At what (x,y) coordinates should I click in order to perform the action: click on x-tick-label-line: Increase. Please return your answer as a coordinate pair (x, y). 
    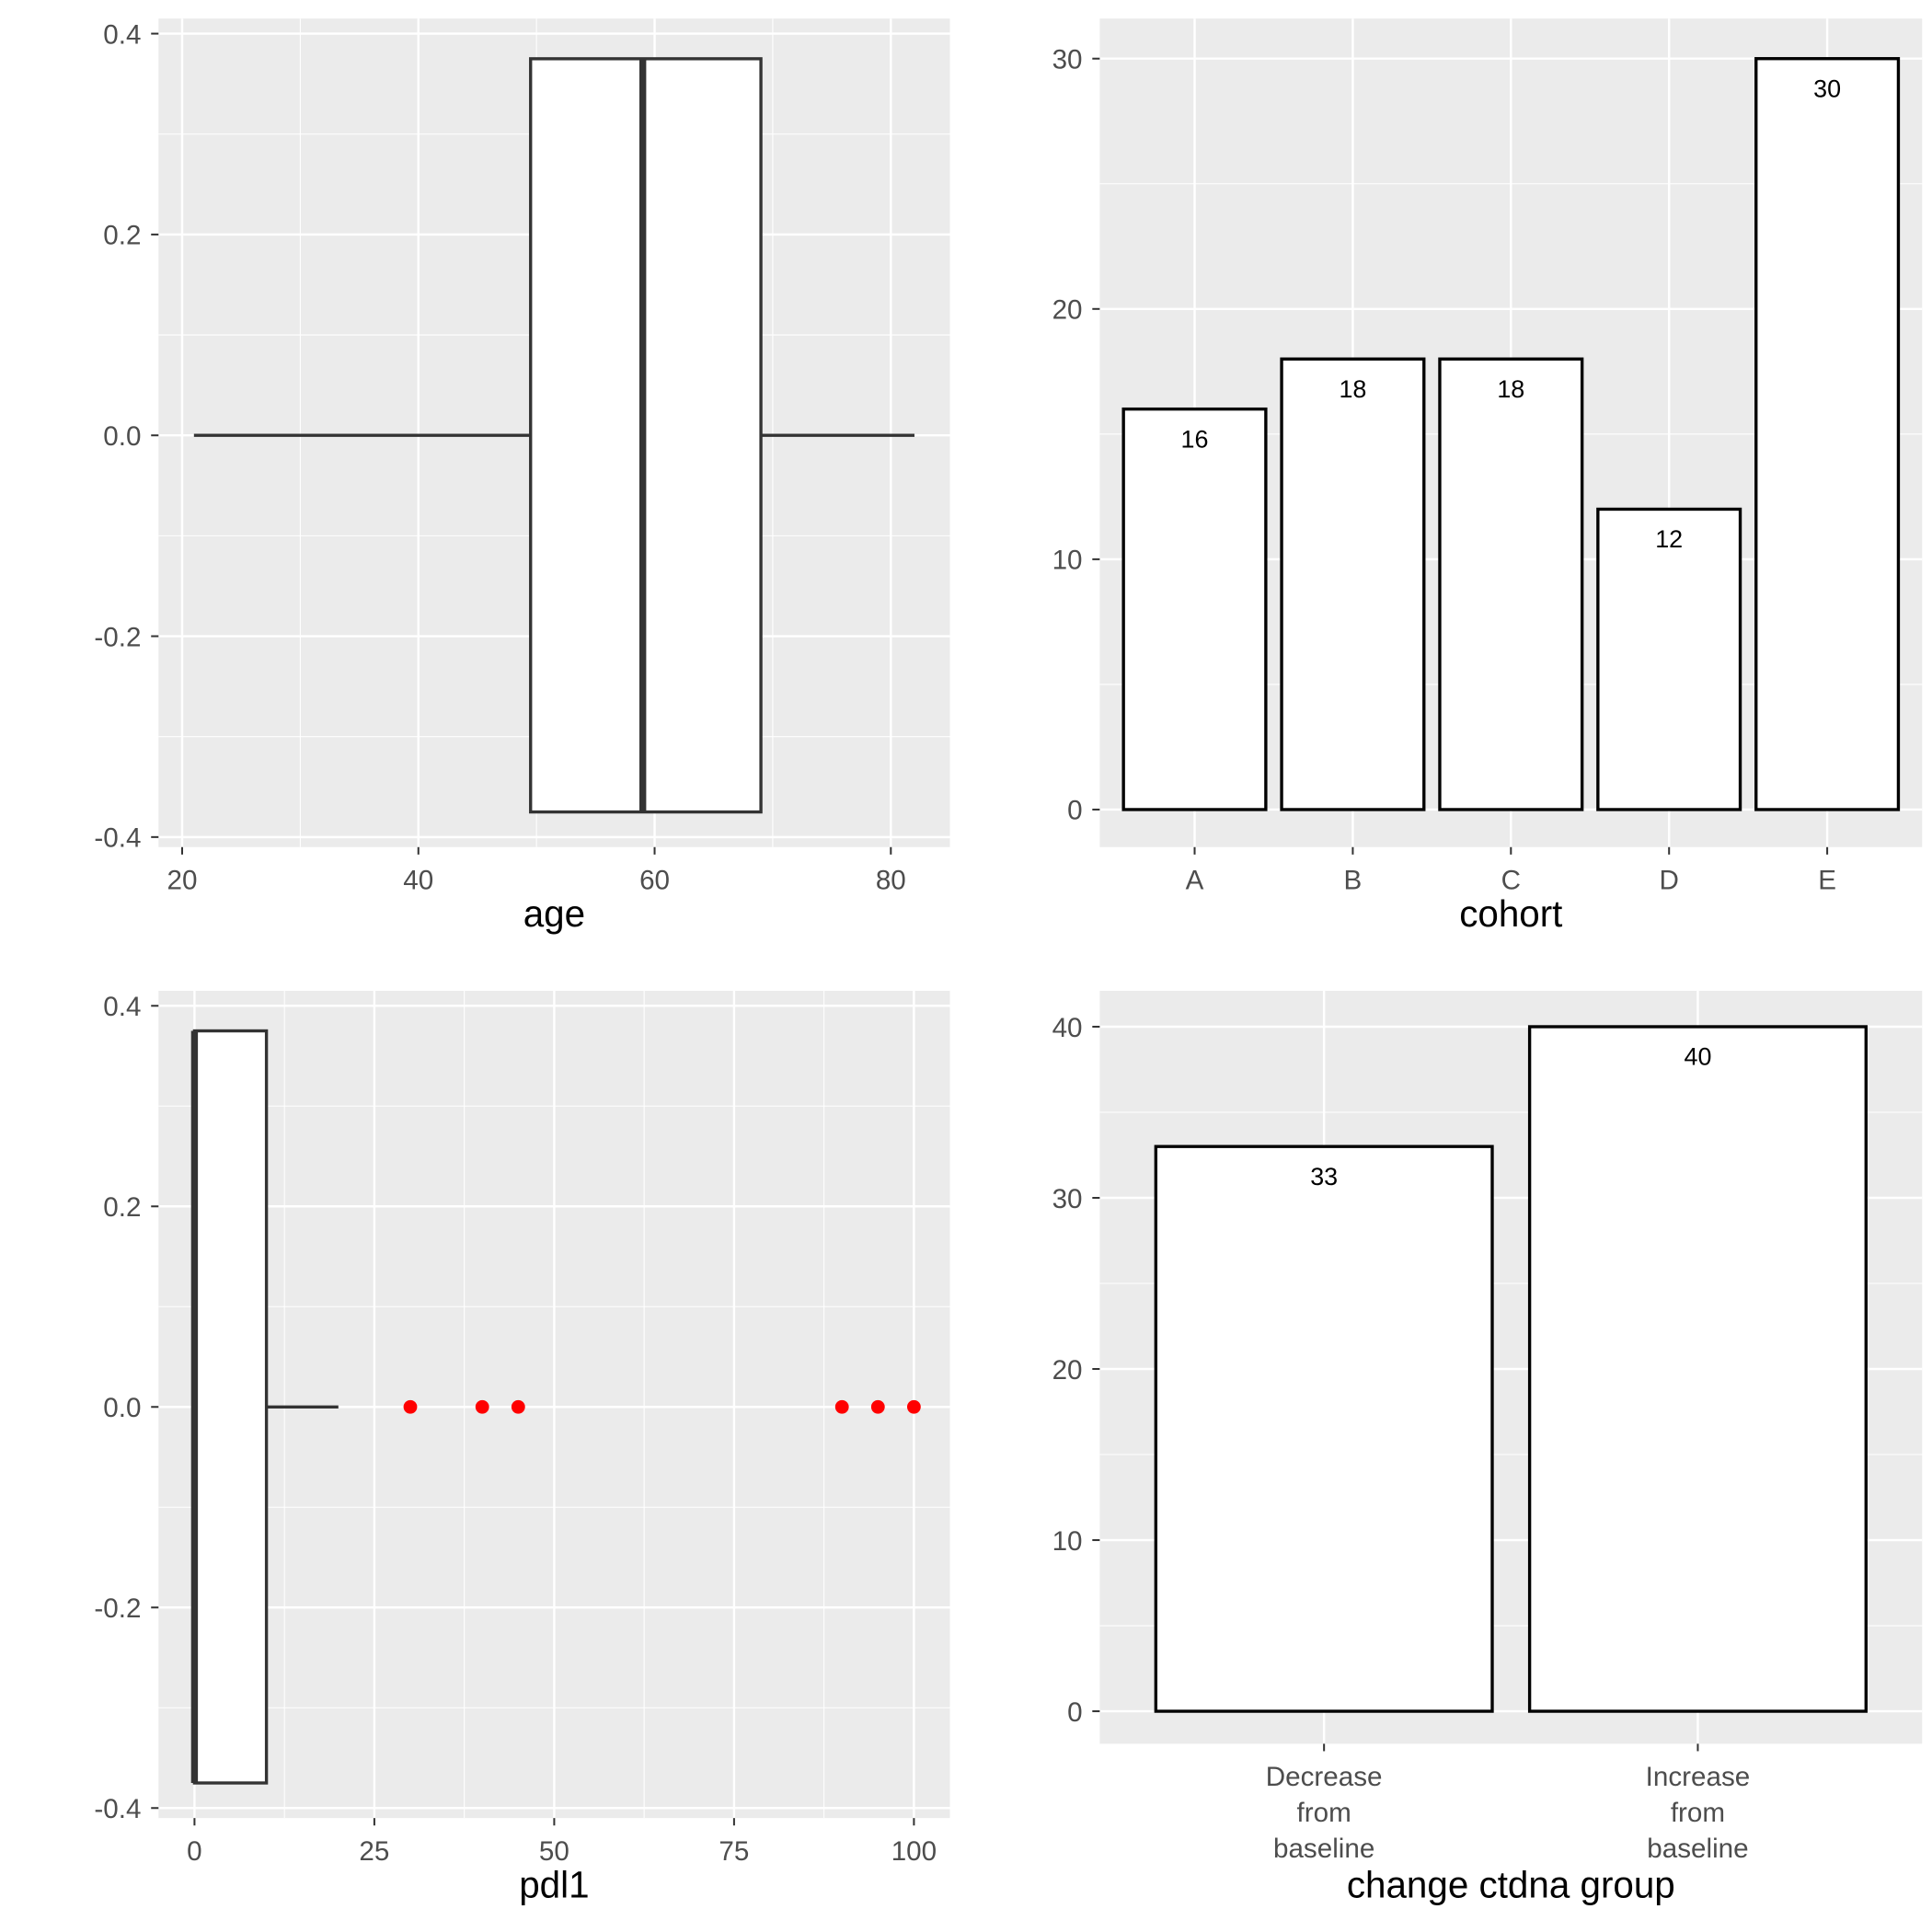
    Looking at the image, I should click on (1698, 1777).